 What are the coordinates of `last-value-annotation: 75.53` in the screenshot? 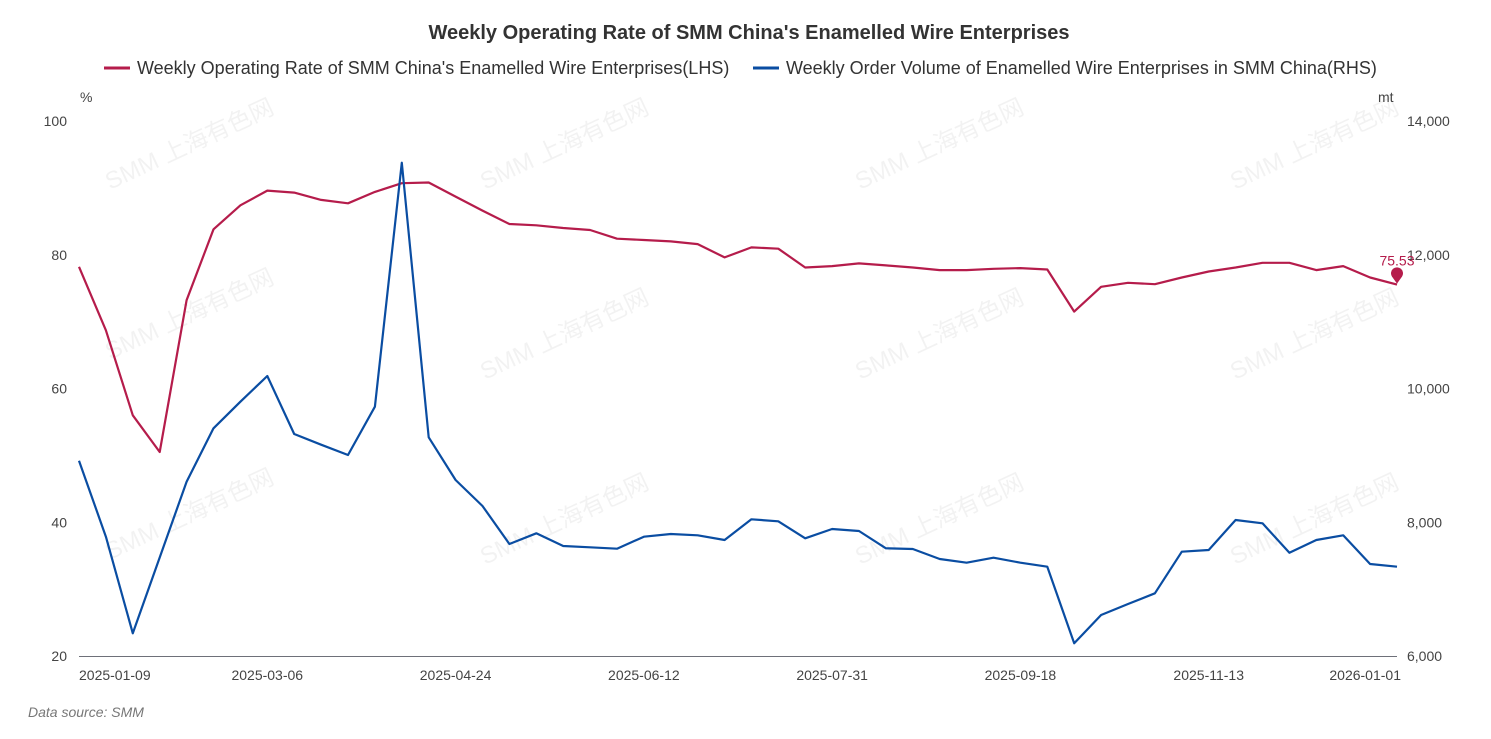 It's located at (1397, 268).